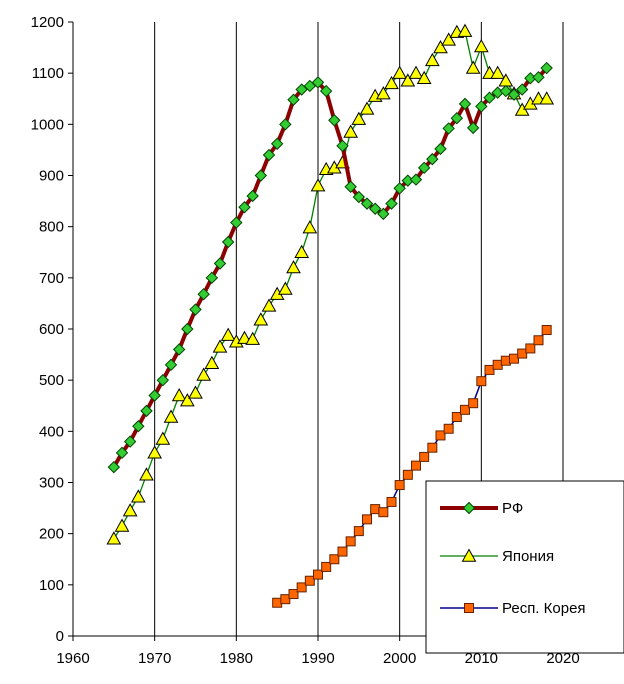 The image size is (624, 684). I want to click on y-tick-label: 900, so click(51, 176).